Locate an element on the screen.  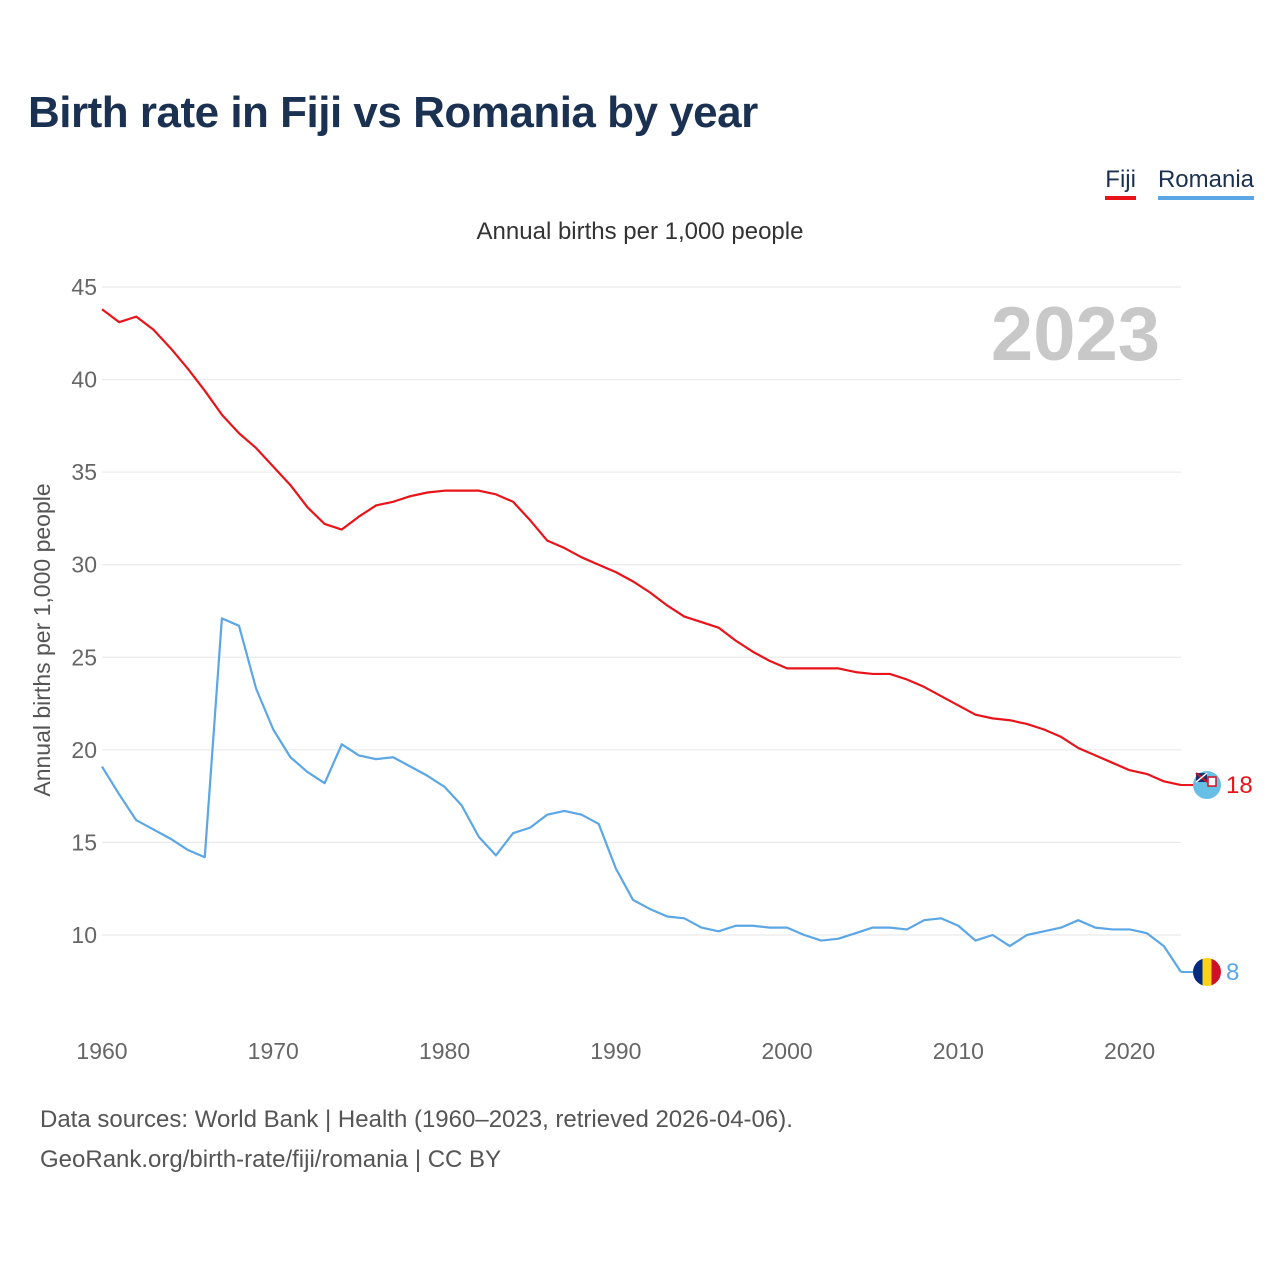
y-axis-label: Annual births per 1,000 people is located at coordinates (42, 639).